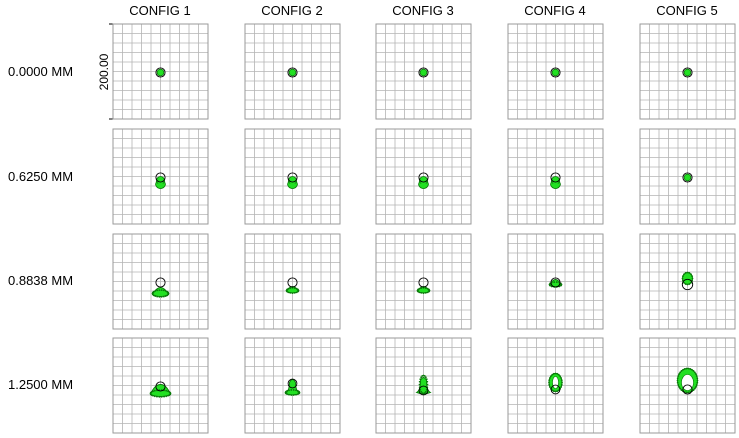 This screenshot has height=438, width=739. What do you see at coordinates (686, 10) in the screenshot?
I see `column-label-config-5: CONFIG 5` at bounding box center [686, 10].